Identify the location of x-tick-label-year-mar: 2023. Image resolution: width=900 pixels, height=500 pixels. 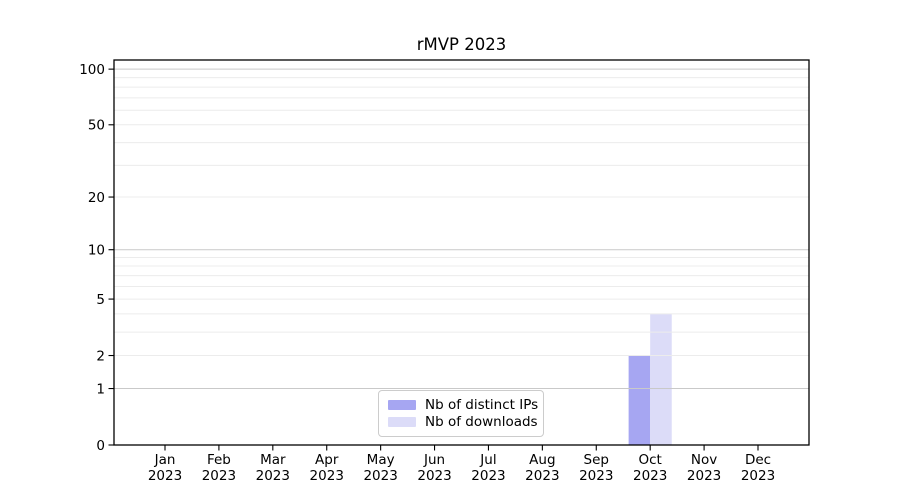
(273, 476).